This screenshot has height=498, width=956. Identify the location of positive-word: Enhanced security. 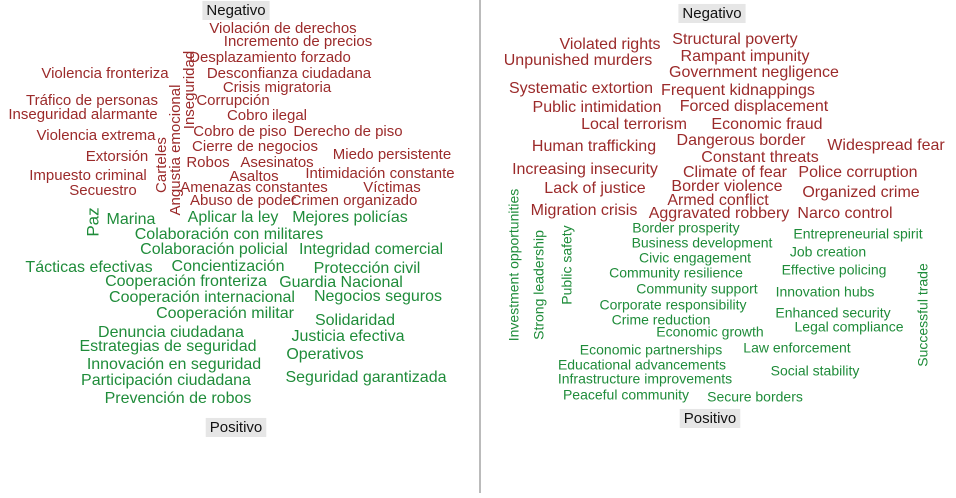
(832, 313).